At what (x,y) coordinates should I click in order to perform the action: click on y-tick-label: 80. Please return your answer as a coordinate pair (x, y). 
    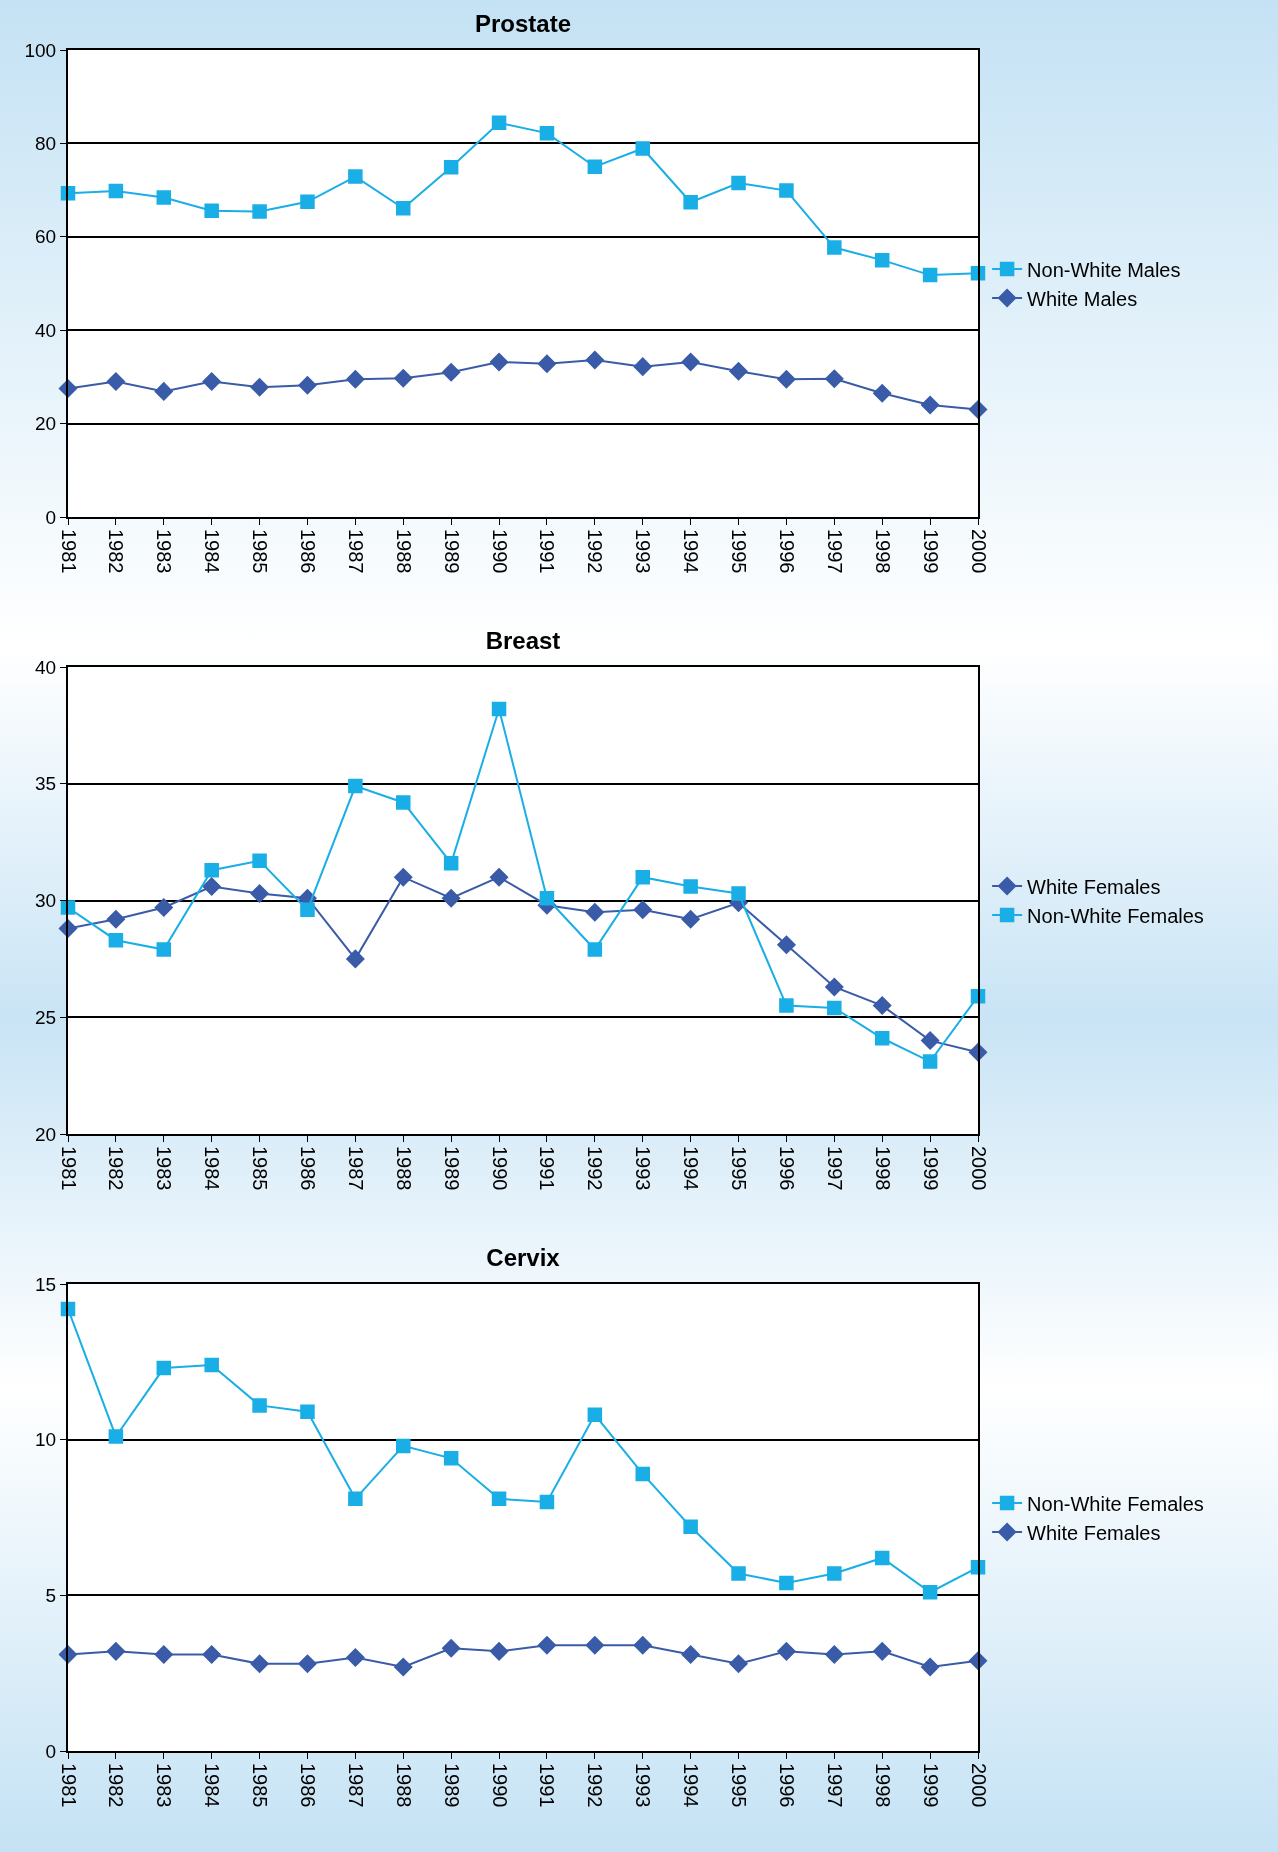
    Looking at the image, I should click on (46, 144).